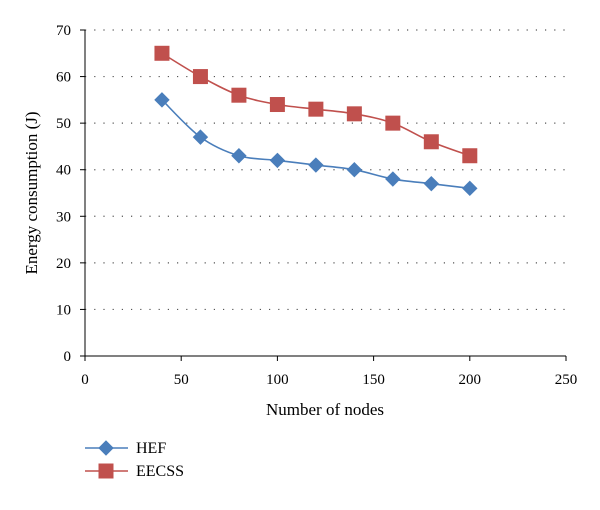 The width and height of the screenshot is (600, 510). Describe the element at coordinates (63, 171) in the screenshot. I see `y-tick-label-40: 40` at that location.